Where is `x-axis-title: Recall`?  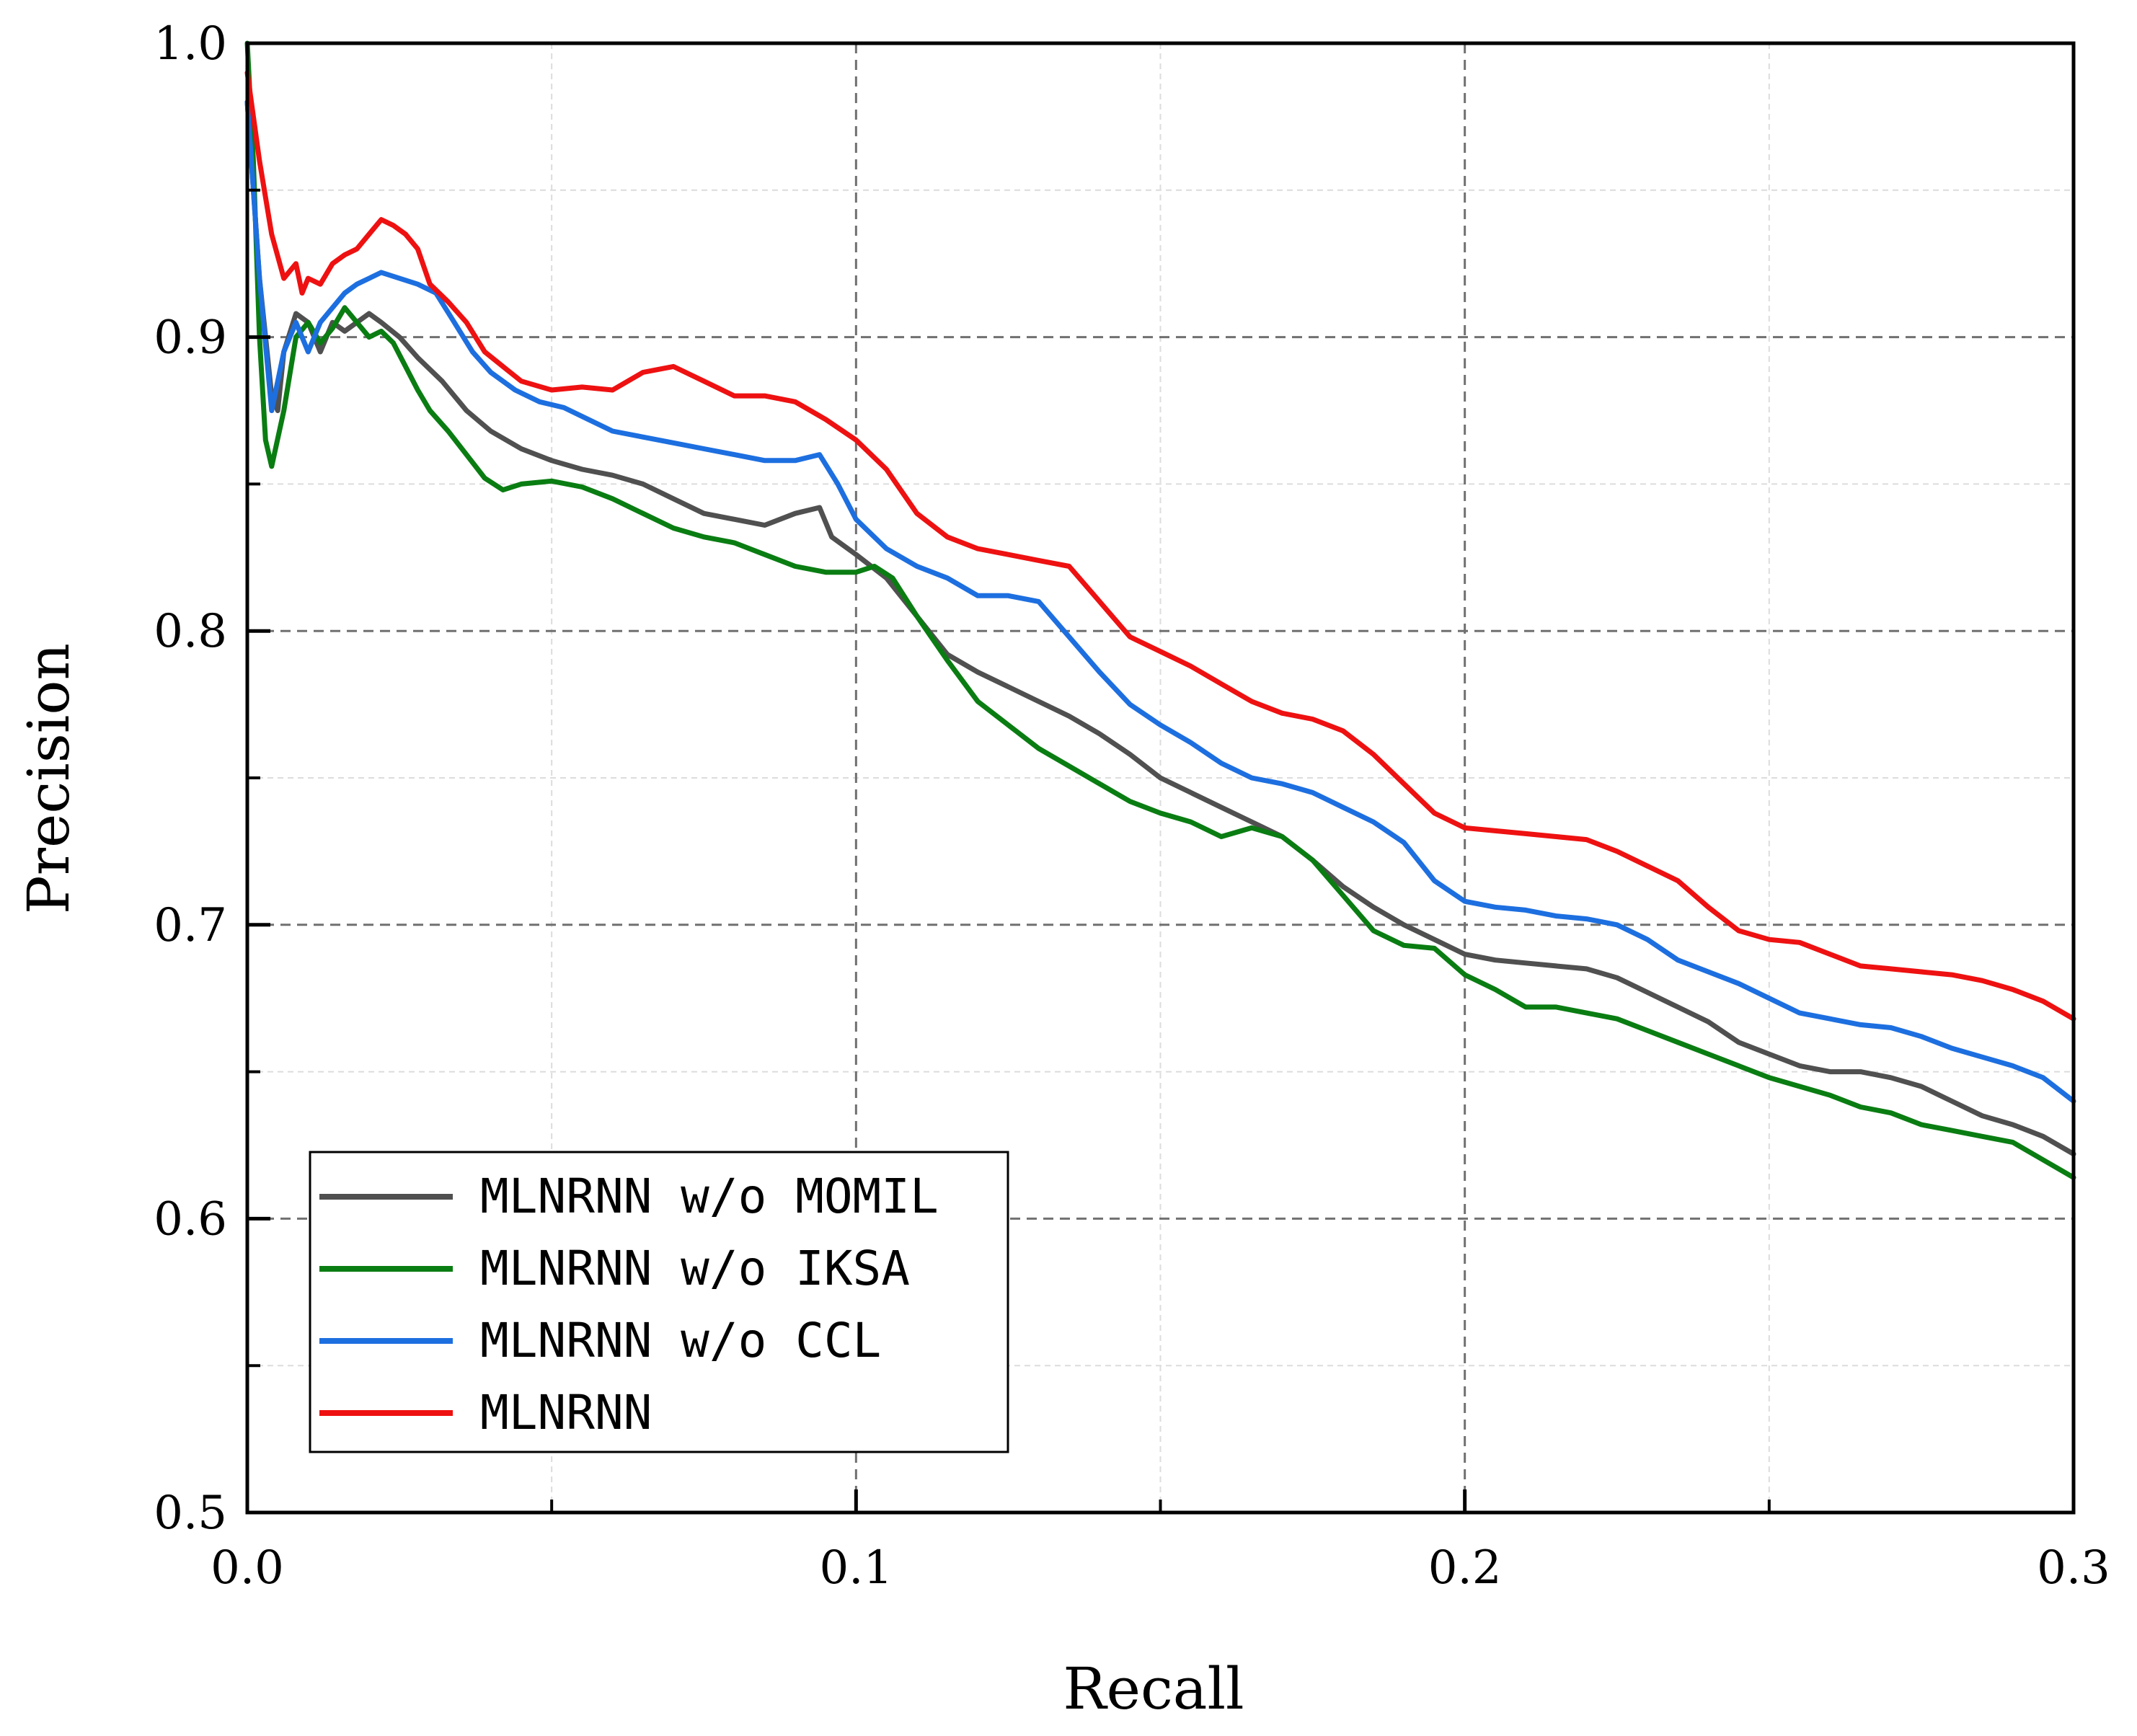
x-axis-title: Recall is located at coordinates (1153, 1689).